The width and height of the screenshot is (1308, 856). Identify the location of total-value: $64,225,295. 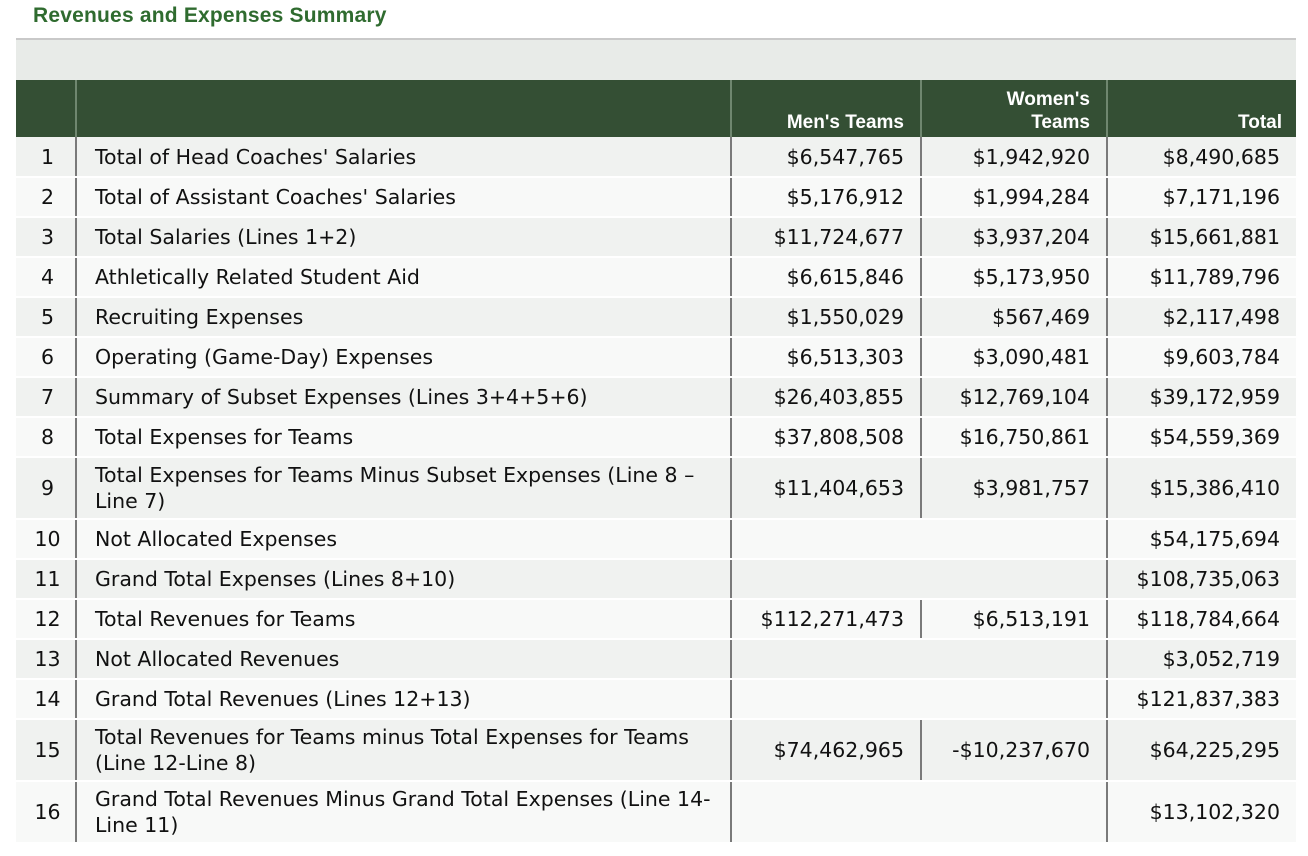
(1201, 750).